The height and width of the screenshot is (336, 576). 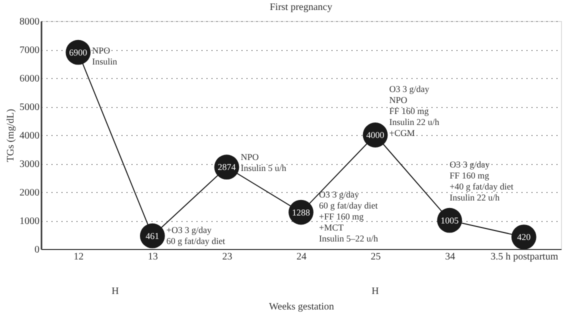 What do you see at coordinates (482, 180) in the screenshot?
I see `annotation: O3 3 g/day FF 160 mg +40 g fat/day diet Insulin 22 u/h` at bounding box center [482, 180].